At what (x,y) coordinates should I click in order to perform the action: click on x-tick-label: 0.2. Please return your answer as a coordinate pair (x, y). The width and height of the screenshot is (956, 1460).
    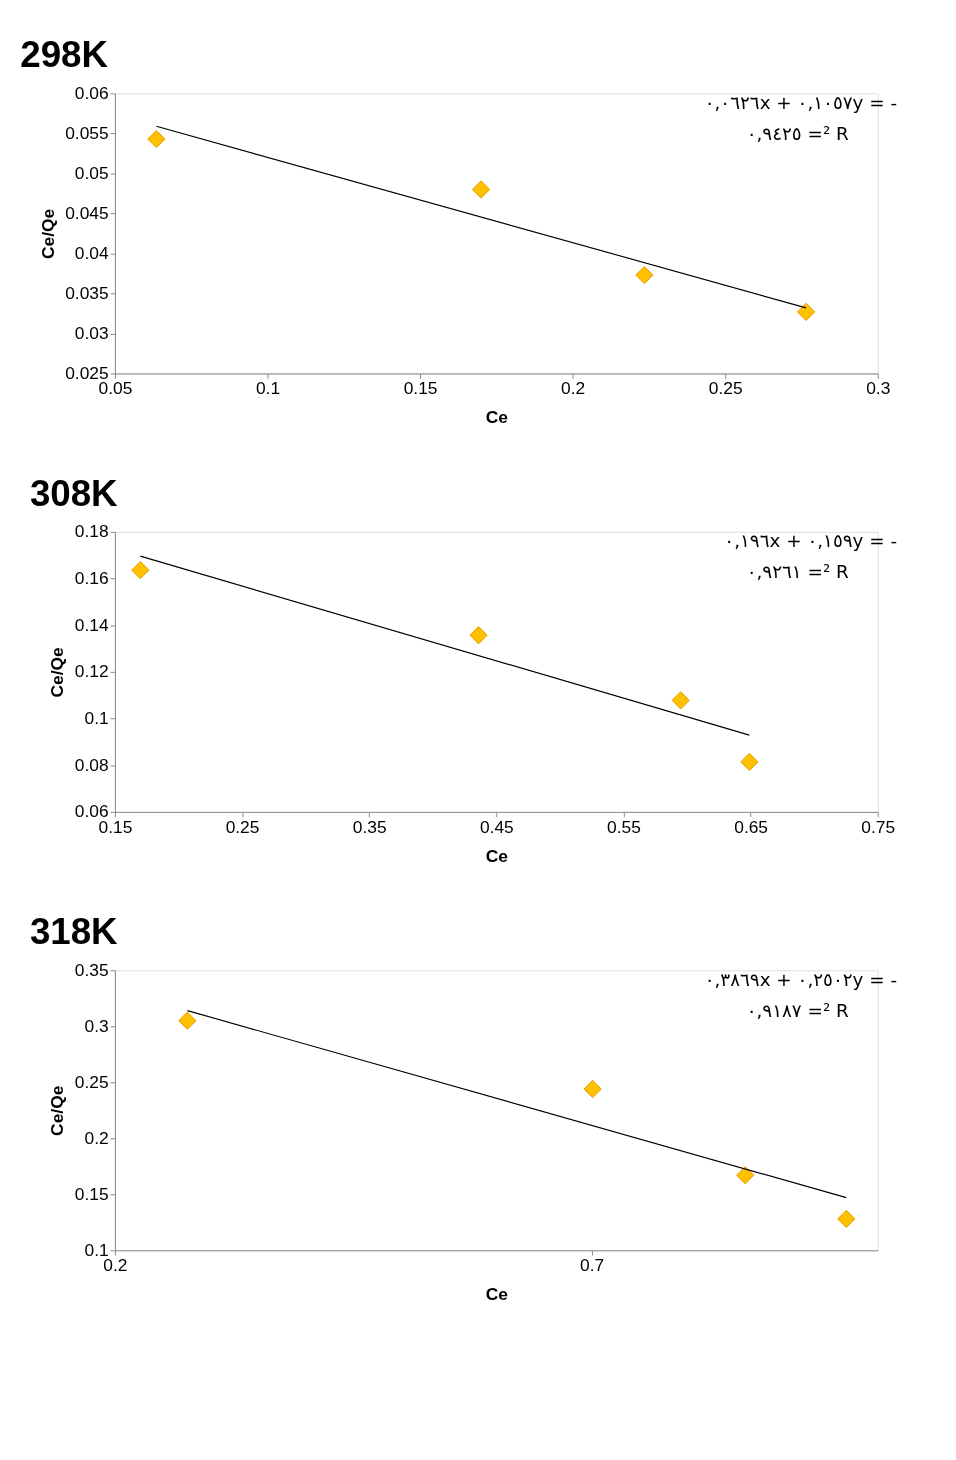
    Looking at the image, I should click on (573, 388).